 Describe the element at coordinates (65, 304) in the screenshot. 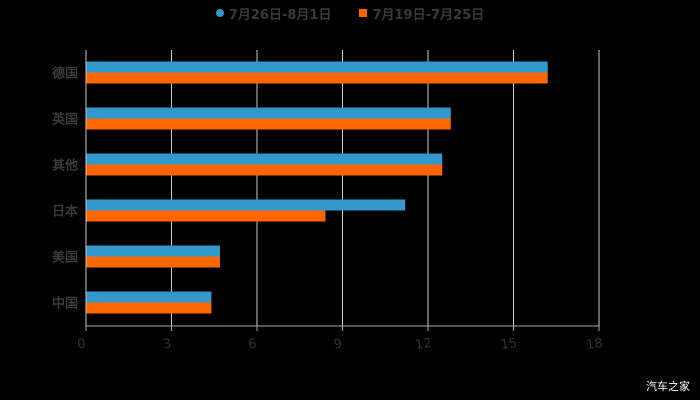

I see `y-category-label: 中国` at that location.